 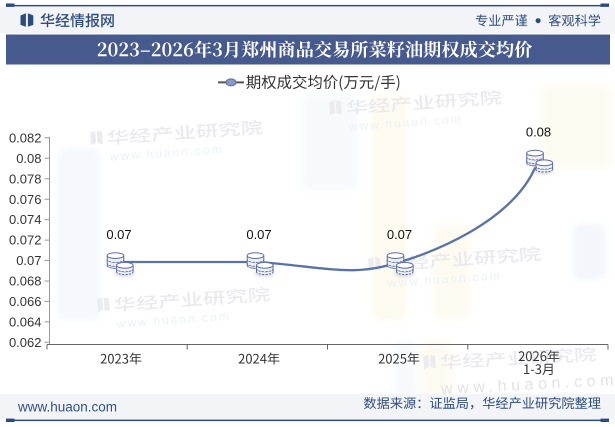 I want to click on svg-text: 0.068, so click(x=25, y=281).